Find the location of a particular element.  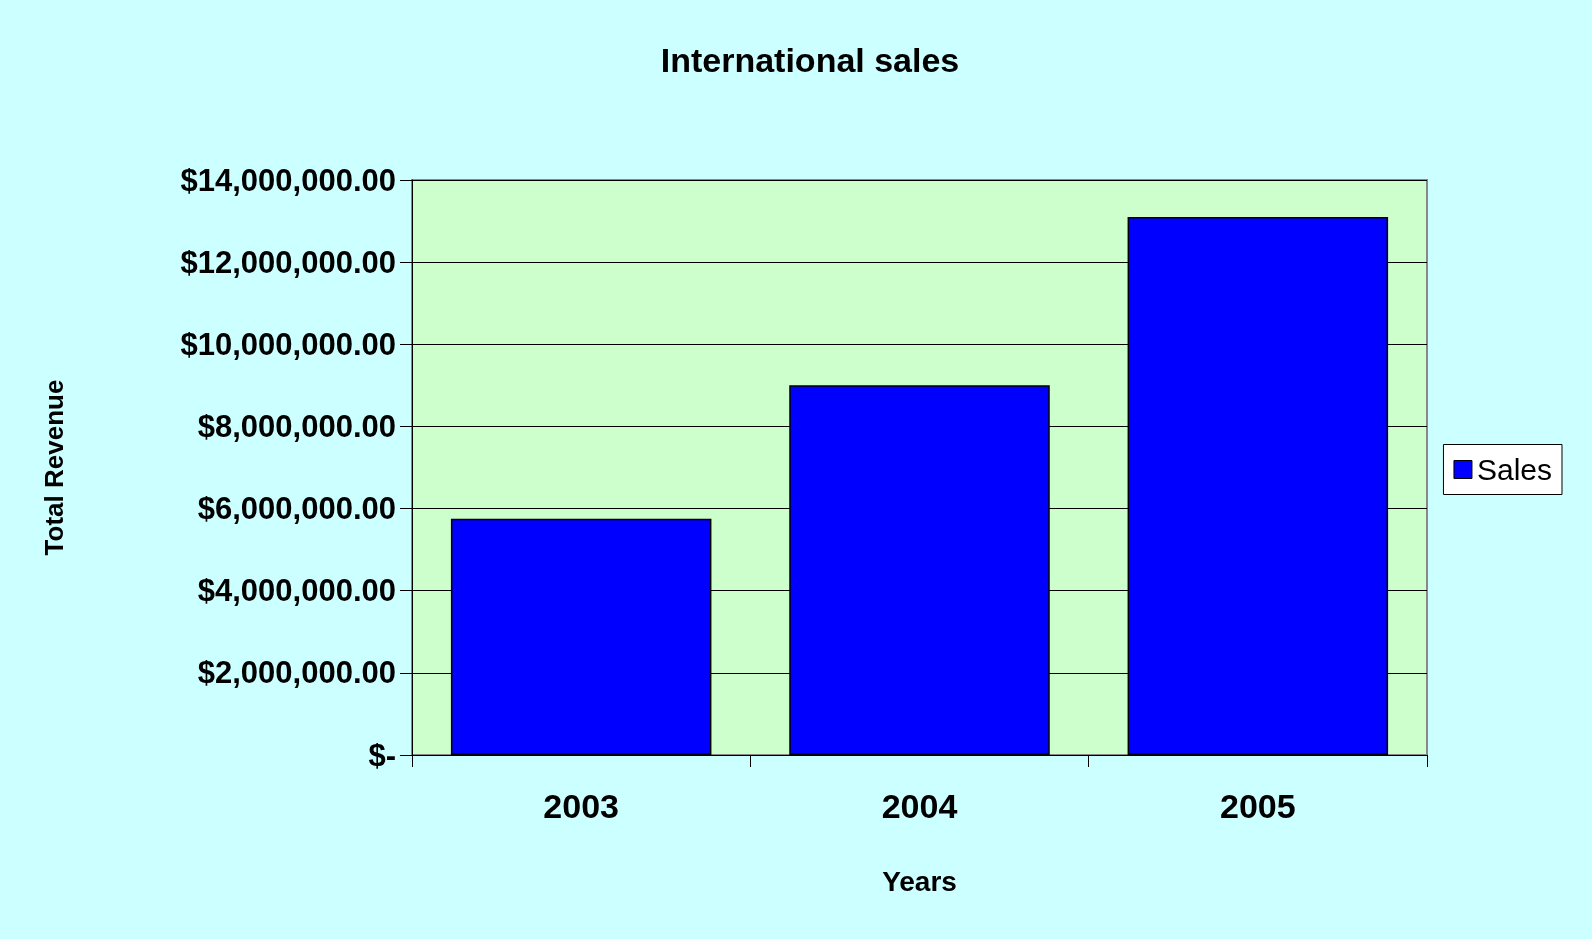

x-tick-label: 2005 is located at coordinates (1258, 806).